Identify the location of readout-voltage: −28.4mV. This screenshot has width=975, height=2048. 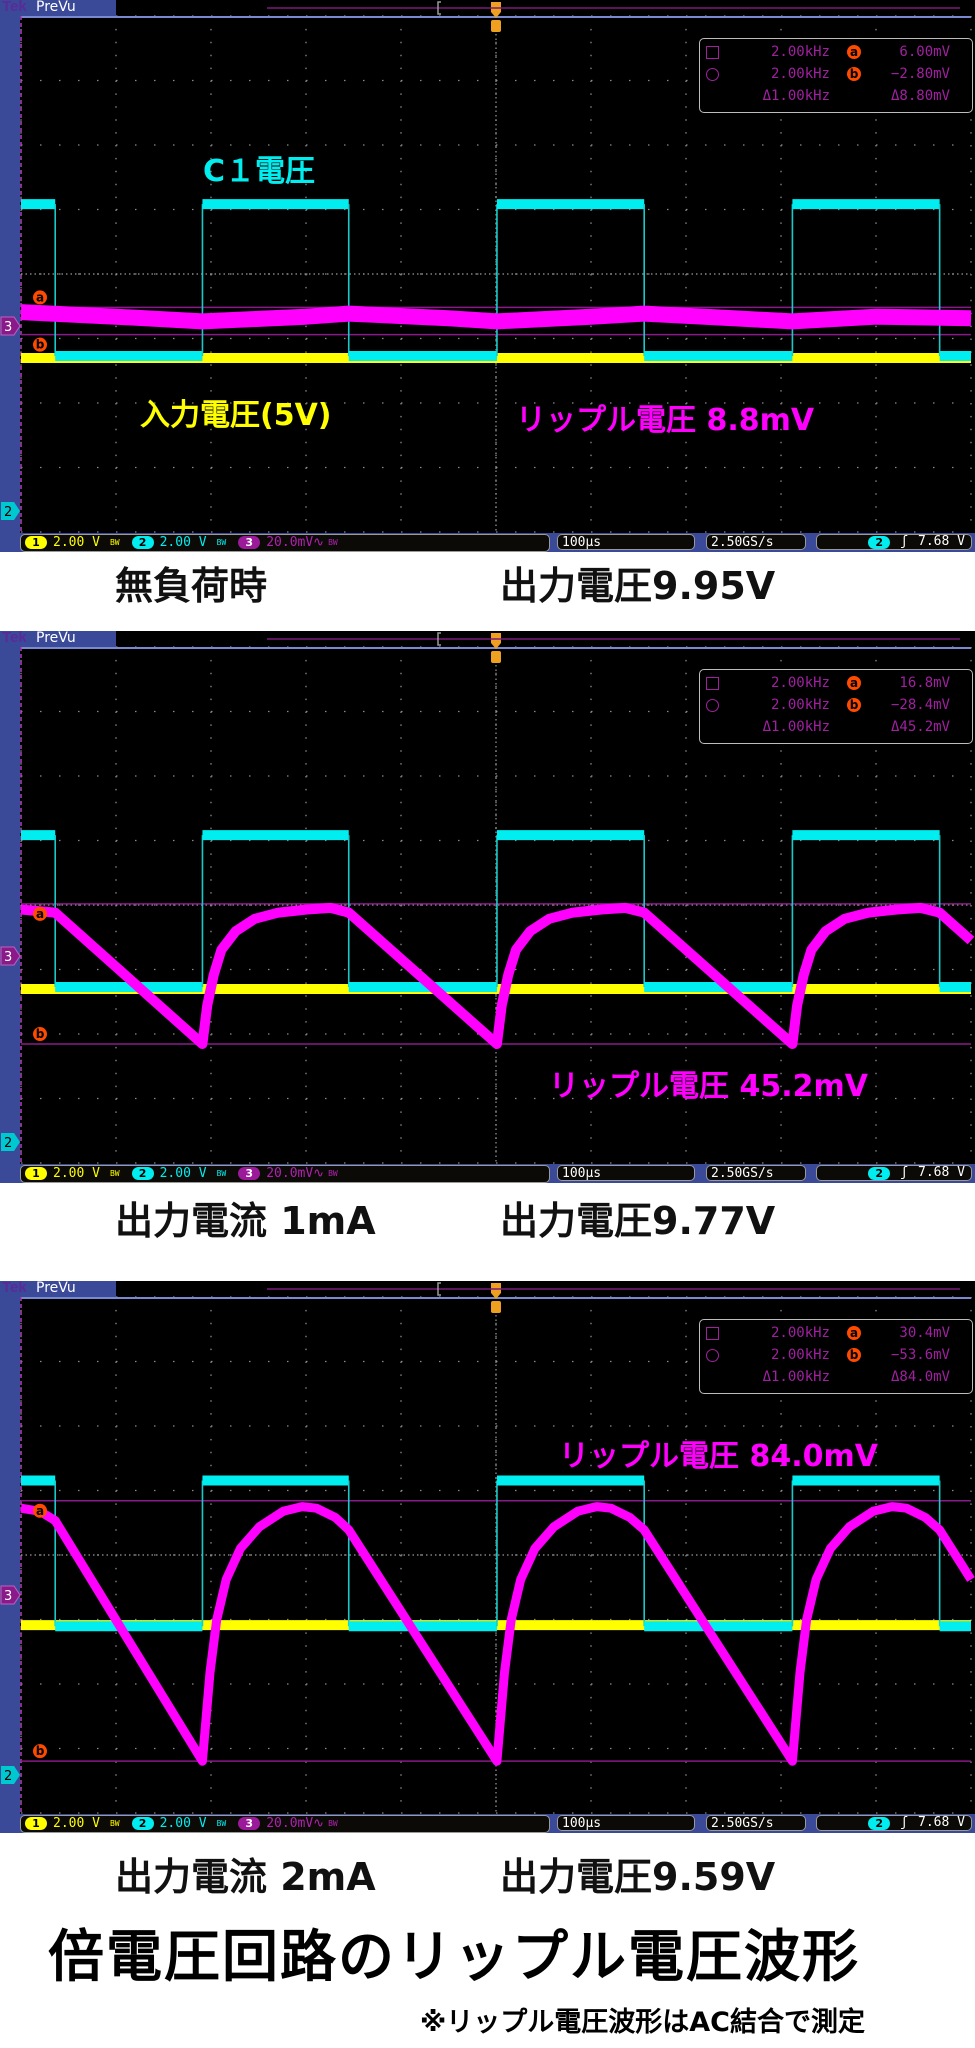
(920, 705).